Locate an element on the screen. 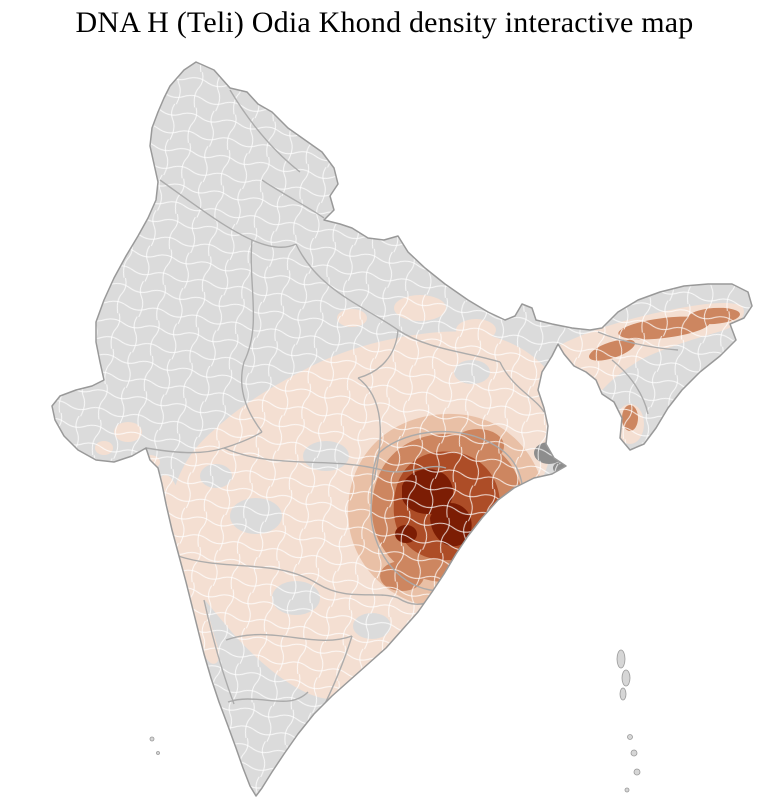  lakshadweep-islands is located at coordinates (154, 745).